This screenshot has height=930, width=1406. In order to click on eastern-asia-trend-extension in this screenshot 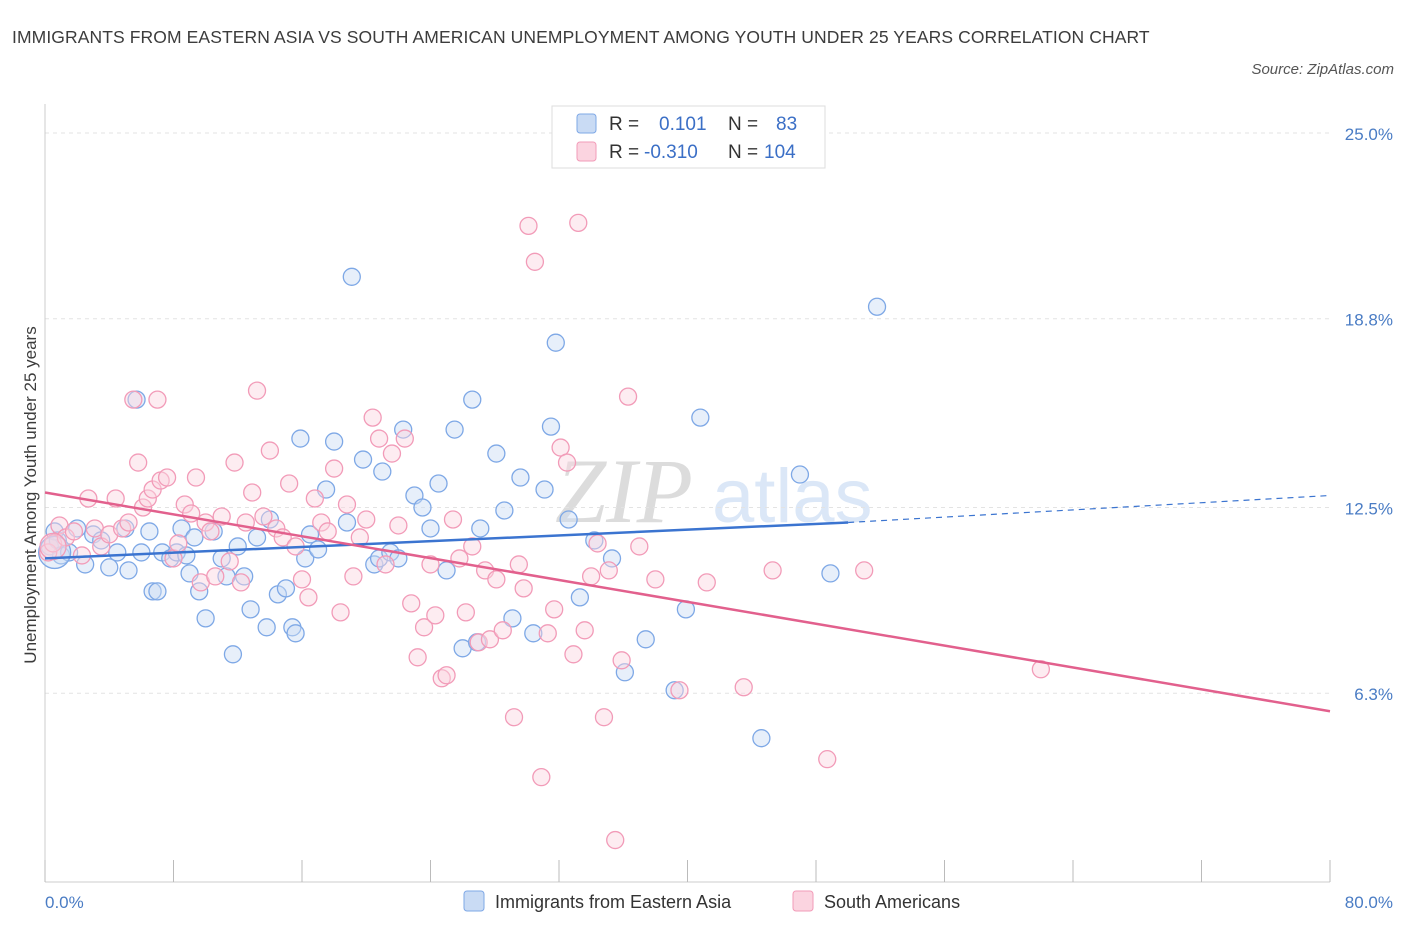, I will do `click(1089, 509)`.